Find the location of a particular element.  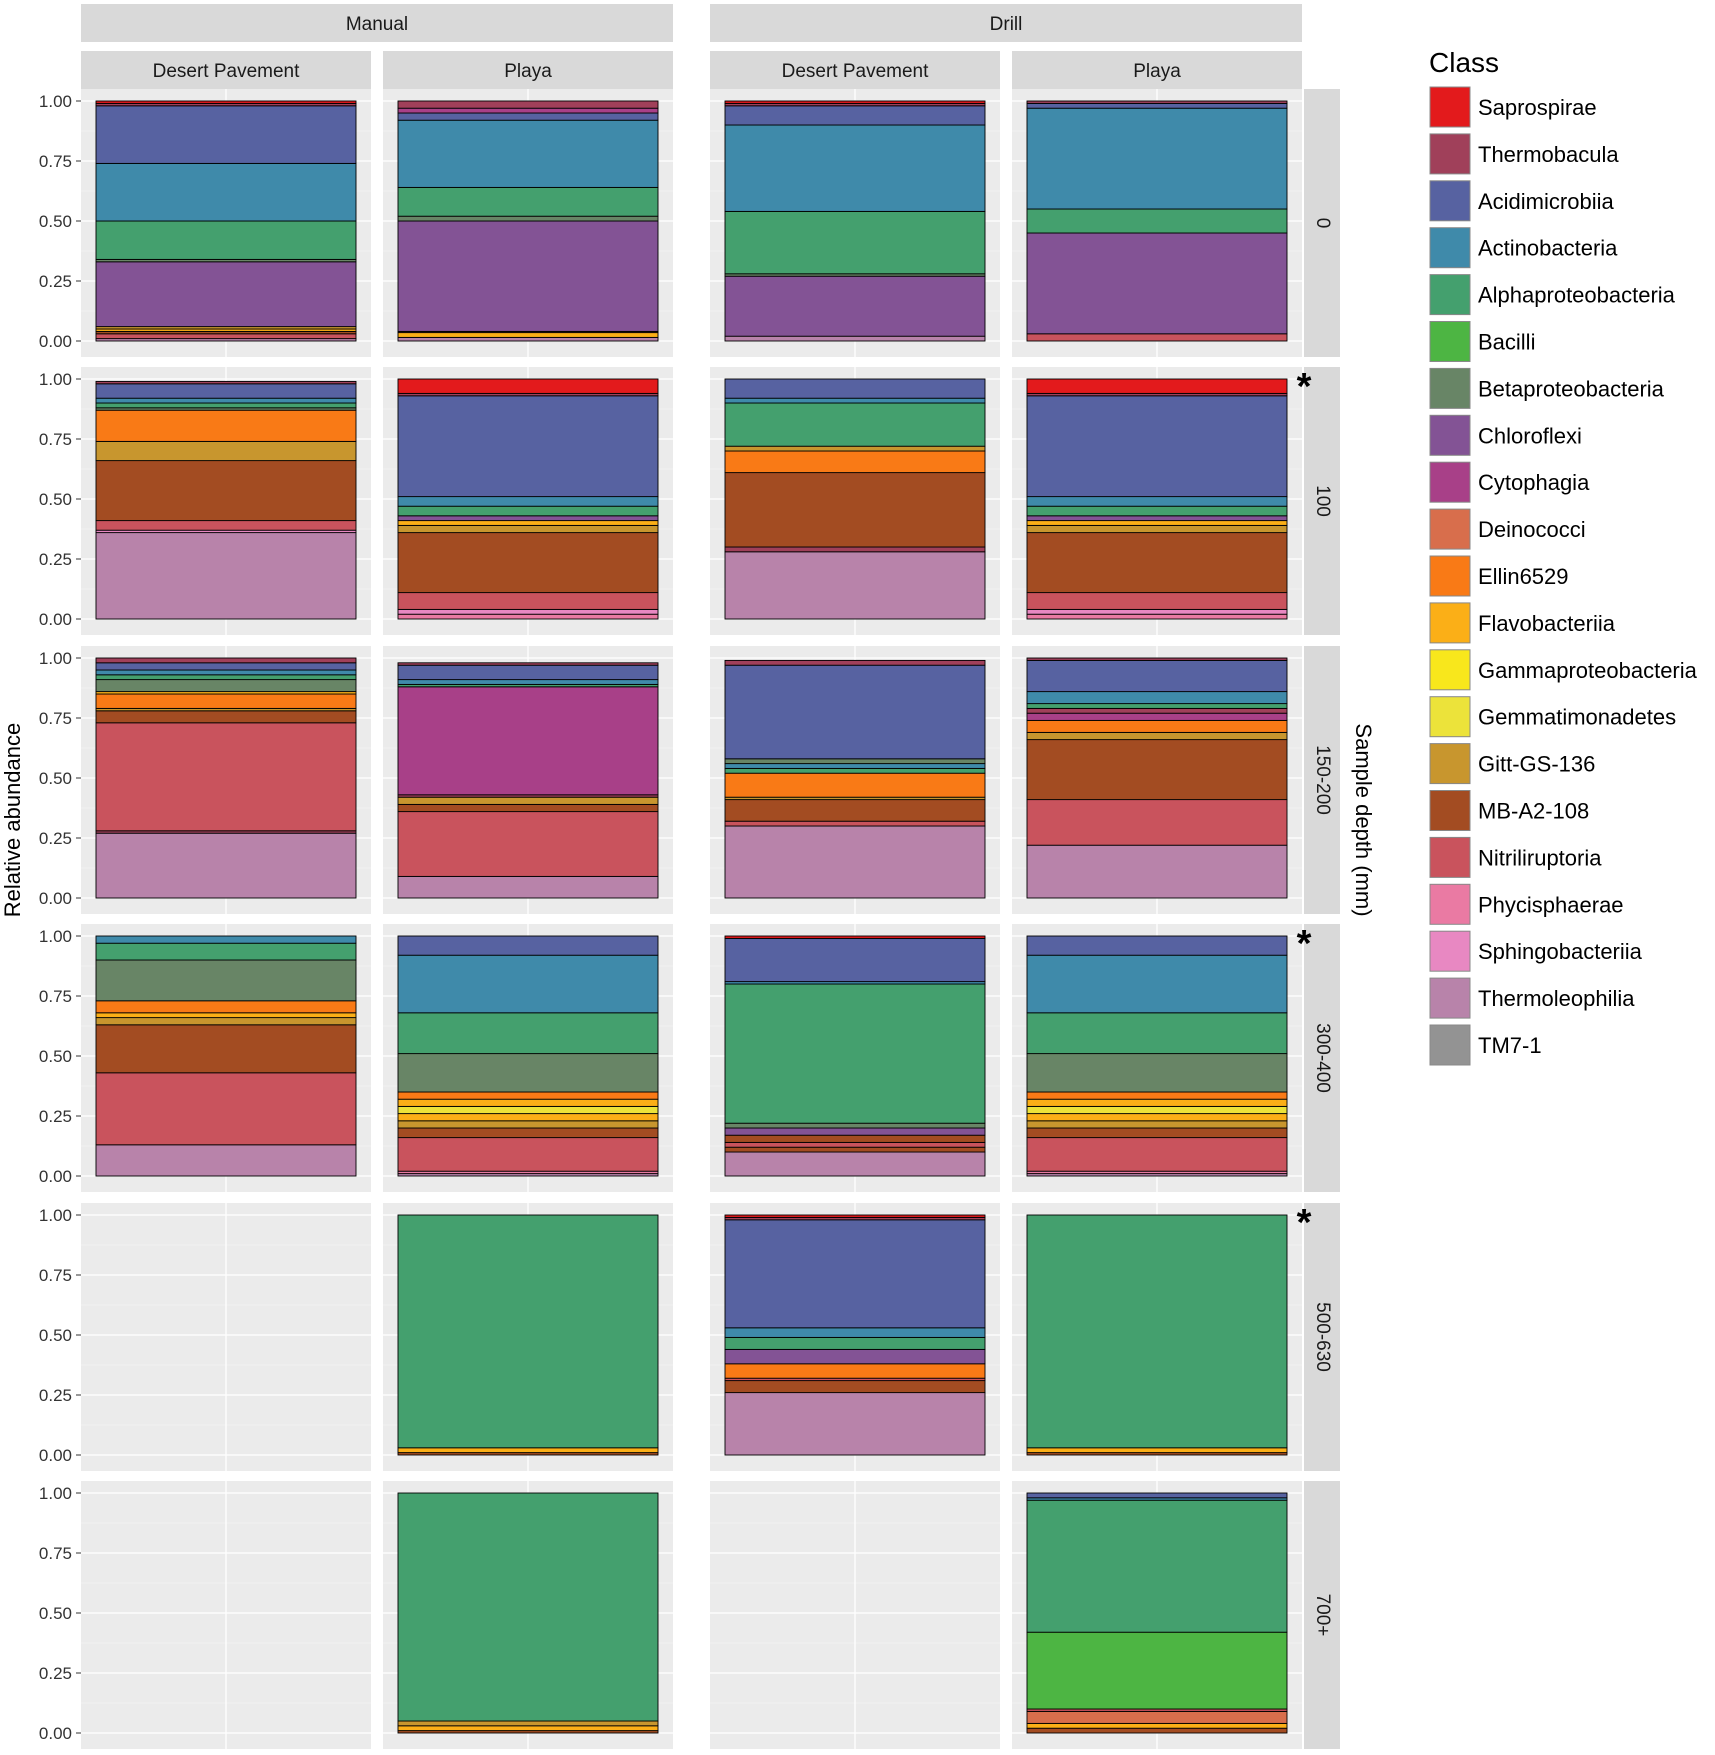

site-strip-label: Desert Pavement is located at coordinates (227, 71).